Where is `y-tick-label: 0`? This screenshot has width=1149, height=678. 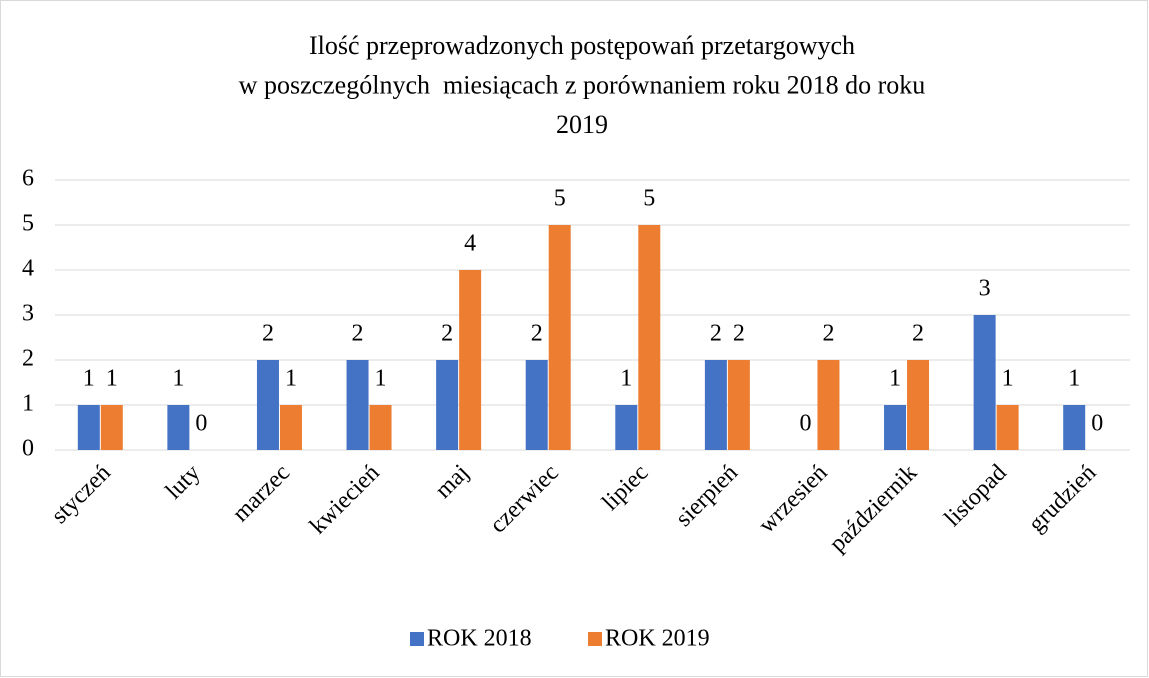
y-tick-label: 0 is located at coordinates (28, 449).